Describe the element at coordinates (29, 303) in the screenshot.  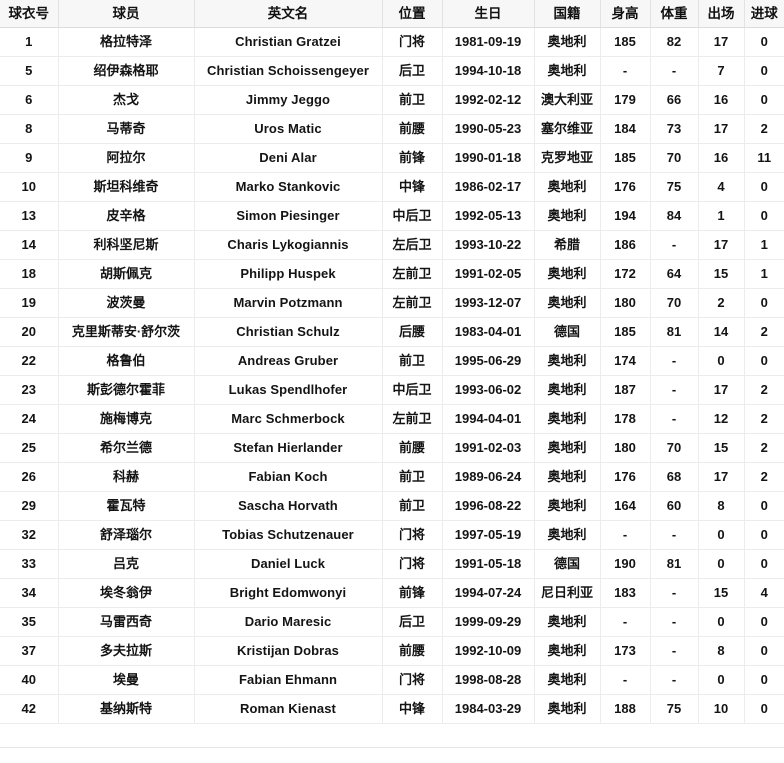
I see `cell-number: 19` at that location.